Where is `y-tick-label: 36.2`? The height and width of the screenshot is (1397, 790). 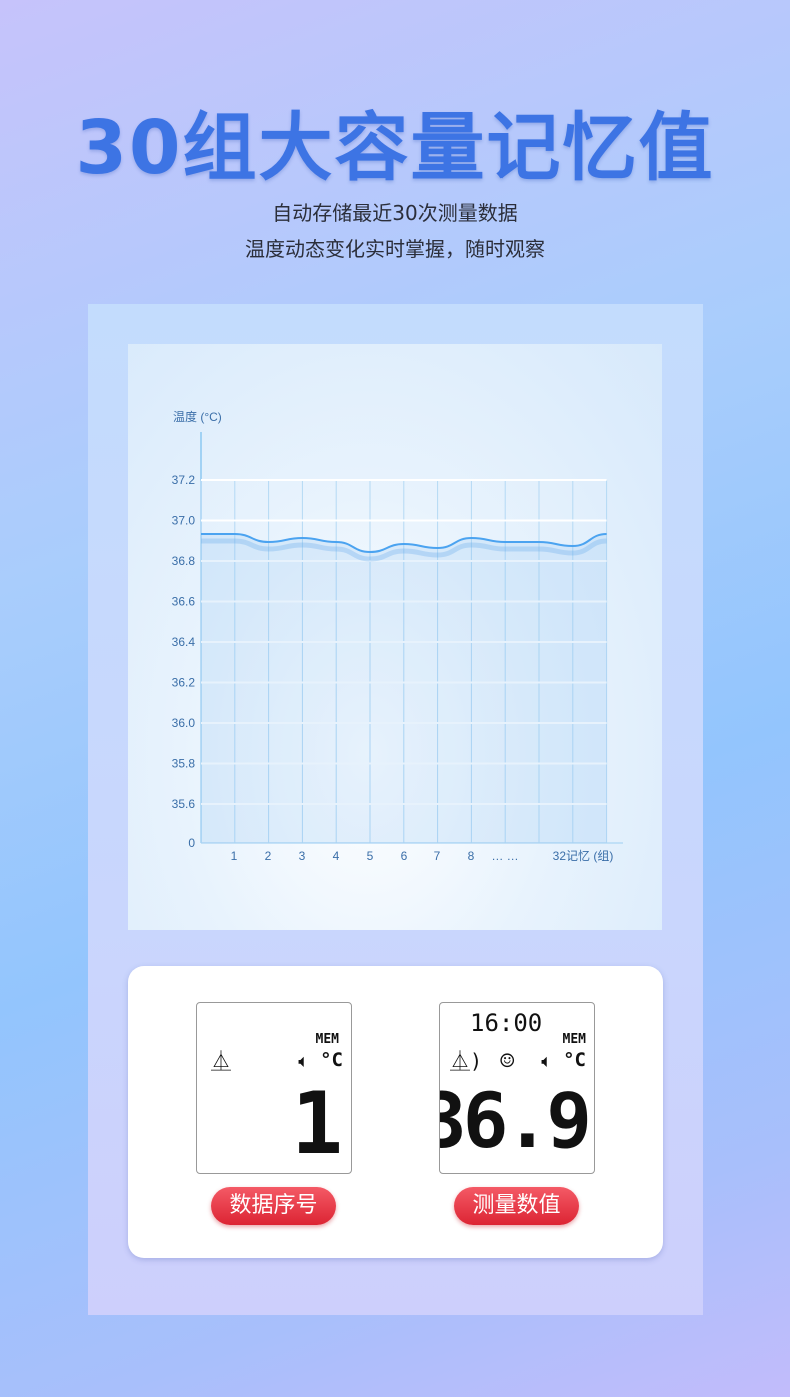 y-tick-label: 36.2 is located at coordinates (184, 683).